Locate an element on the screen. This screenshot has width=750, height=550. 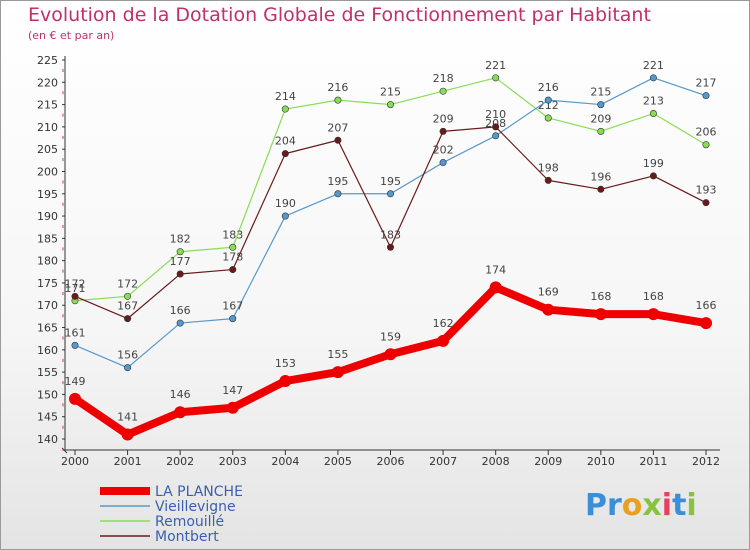
logo-letter: t is located at coordinates (679, 505).